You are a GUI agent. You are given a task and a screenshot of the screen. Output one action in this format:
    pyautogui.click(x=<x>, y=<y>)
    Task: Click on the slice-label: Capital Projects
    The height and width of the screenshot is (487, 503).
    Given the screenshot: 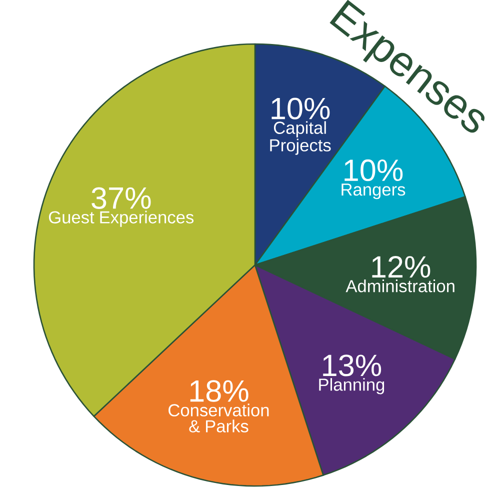 What is the action you would take?
    pyautogui.click(x=300, y=138)
    